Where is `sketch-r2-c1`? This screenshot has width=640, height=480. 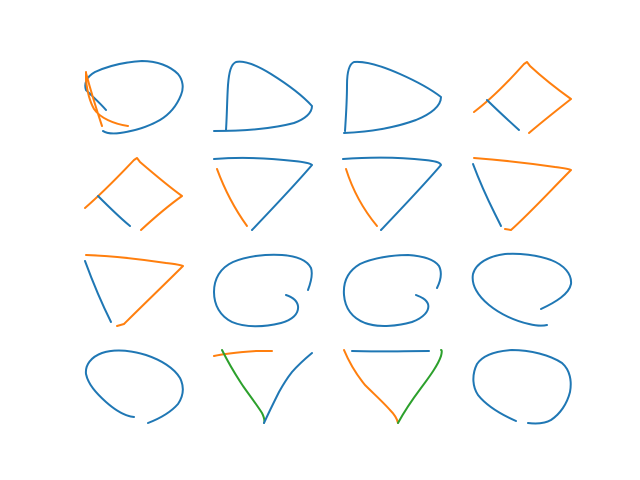 sketch-r2-c1 is located at coordinates (263, 290).